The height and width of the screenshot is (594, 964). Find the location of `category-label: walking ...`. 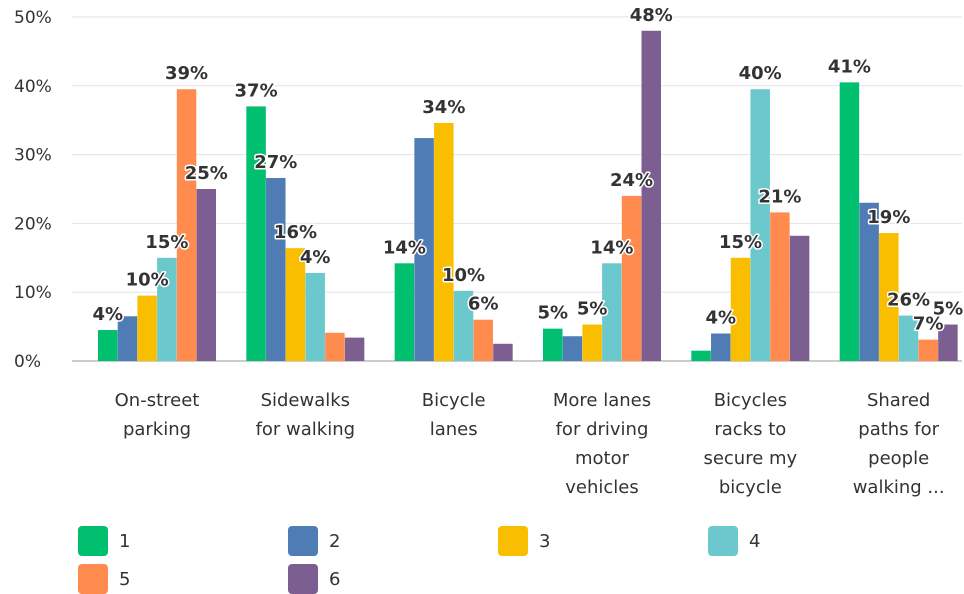

category-label: walking ... is located at coordinates (899, 487).